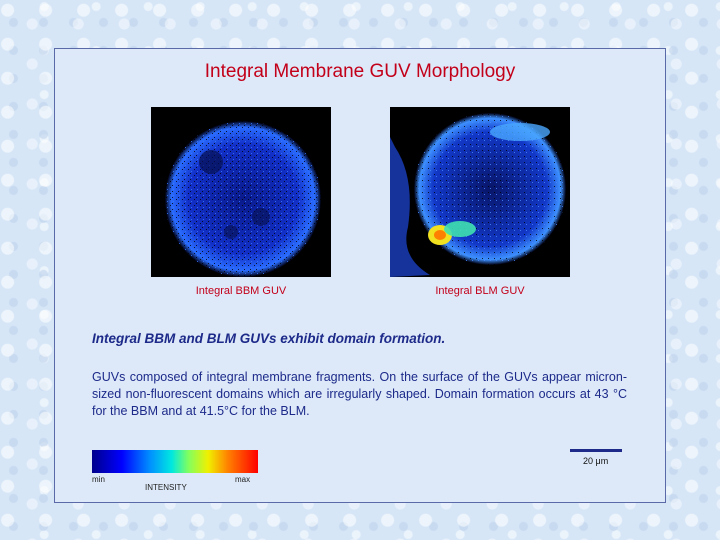 The image size is (720, 540). What do you see at coordinates (243, 479) in the screenshot?
I see `colorbar-max-label: max` at bounding box center [243, 479].